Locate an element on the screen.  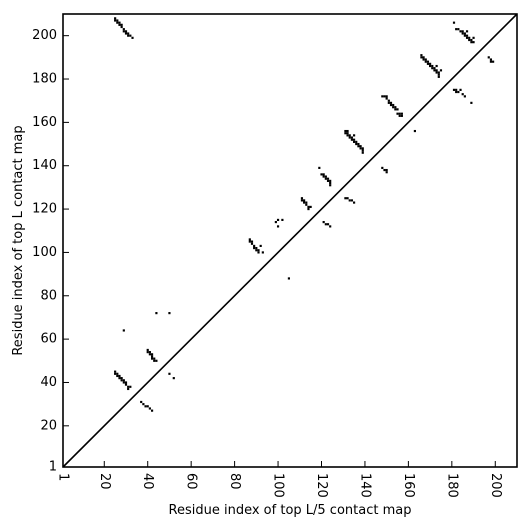
y-tick-label: 180 is located at coordinates (44, 79).